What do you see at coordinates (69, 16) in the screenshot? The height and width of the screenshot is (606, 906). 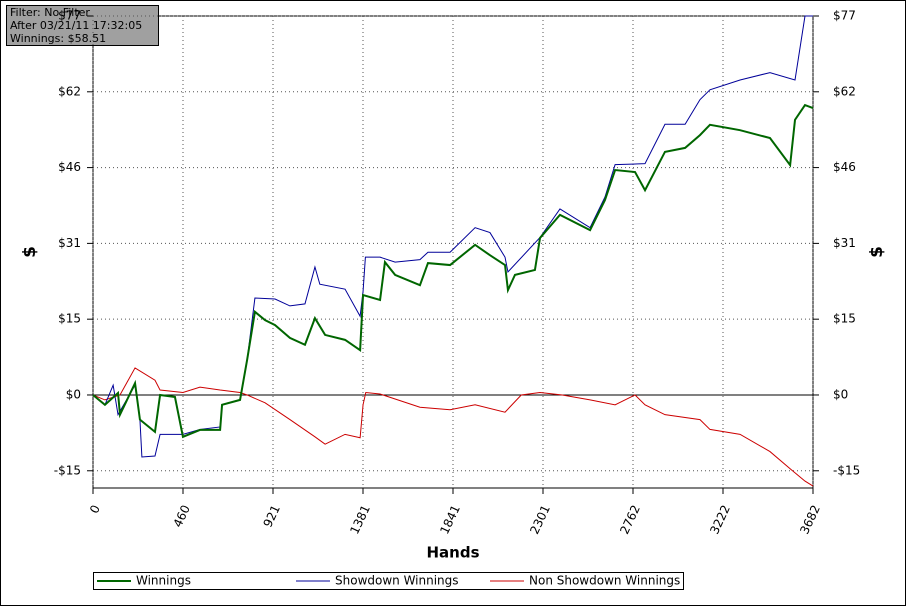 I see `y-tick-label: $77` at bounding box center [69, 16].